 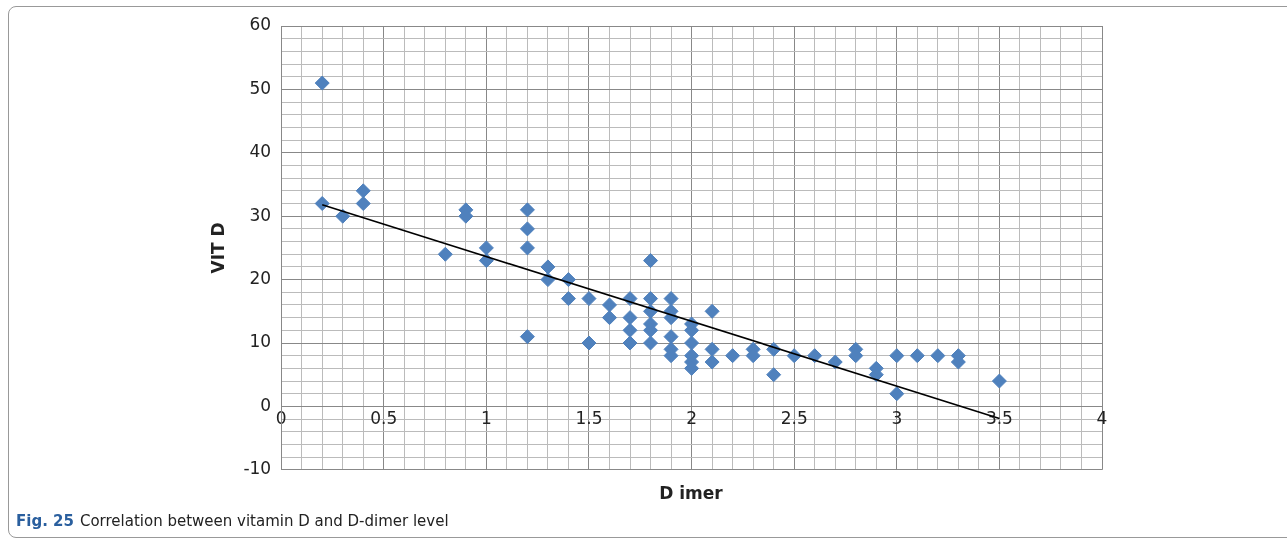 I want to click on x-tick-label: 1, so click(x=486, y=418).